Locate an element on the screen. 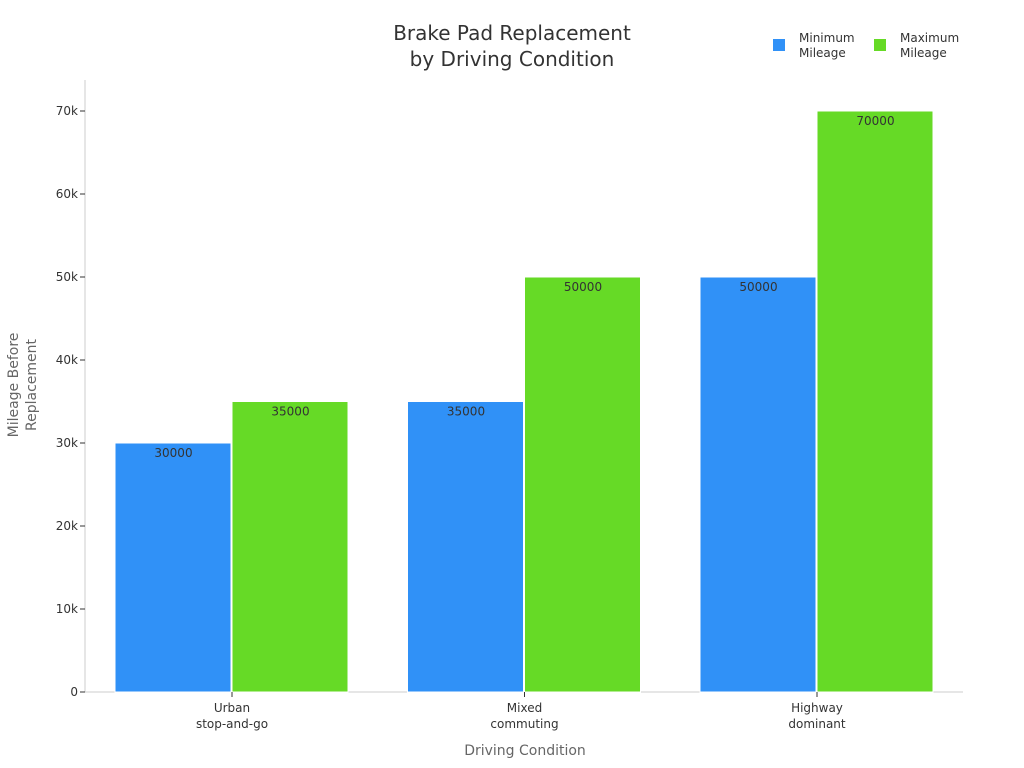  y-tick-label: 70k is located at coordinates (67, 111).